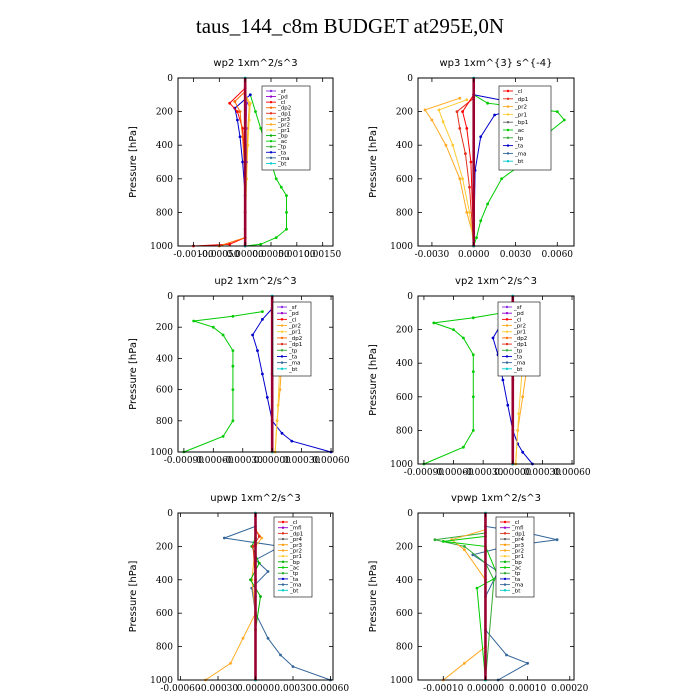 Image resolution: width=700 pixels, height=700 pixels. Describe the element at coordinates (464, 605) in the screenshot. I see `series-line-pr2` at that location.